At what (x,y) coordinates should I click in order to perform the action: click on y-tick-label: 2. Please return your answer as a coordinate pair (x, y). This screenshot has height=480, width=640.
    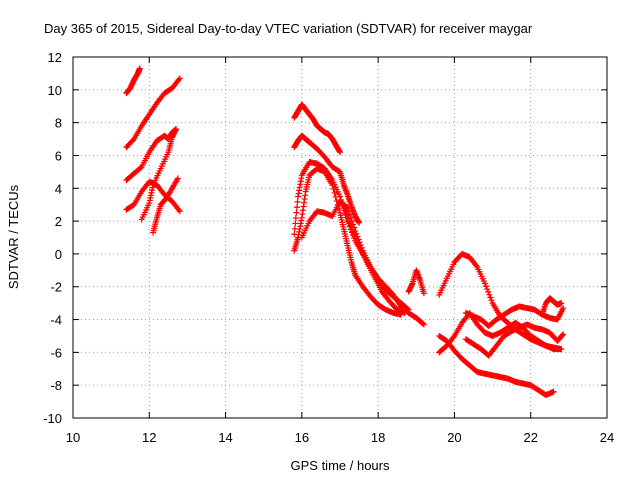
    Looking at the image, I should click on (58, 221).